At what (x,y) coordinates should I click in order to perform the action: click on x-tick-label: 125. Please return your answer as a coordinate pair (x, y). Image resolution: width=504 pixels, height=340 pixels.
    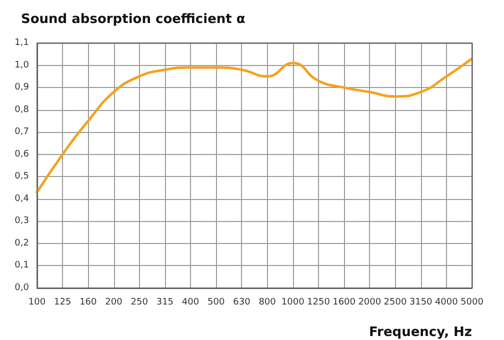
    Looking at the image, I should click on (63, 303).